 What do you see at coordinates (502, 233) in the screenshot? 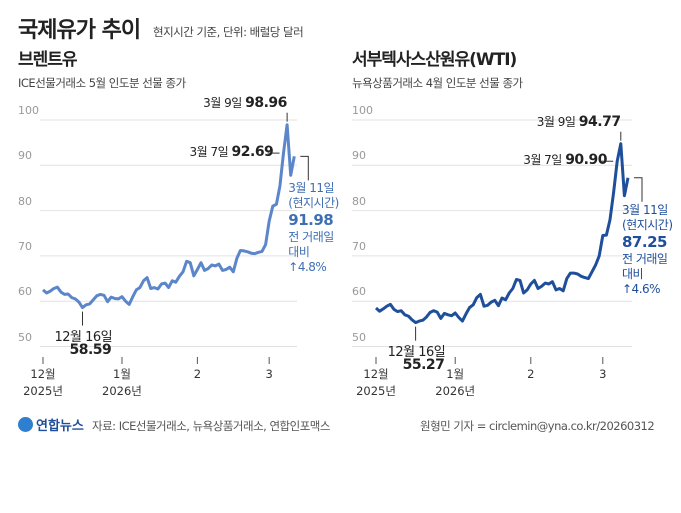
I see `price-line` at bounding box center [502, 233].